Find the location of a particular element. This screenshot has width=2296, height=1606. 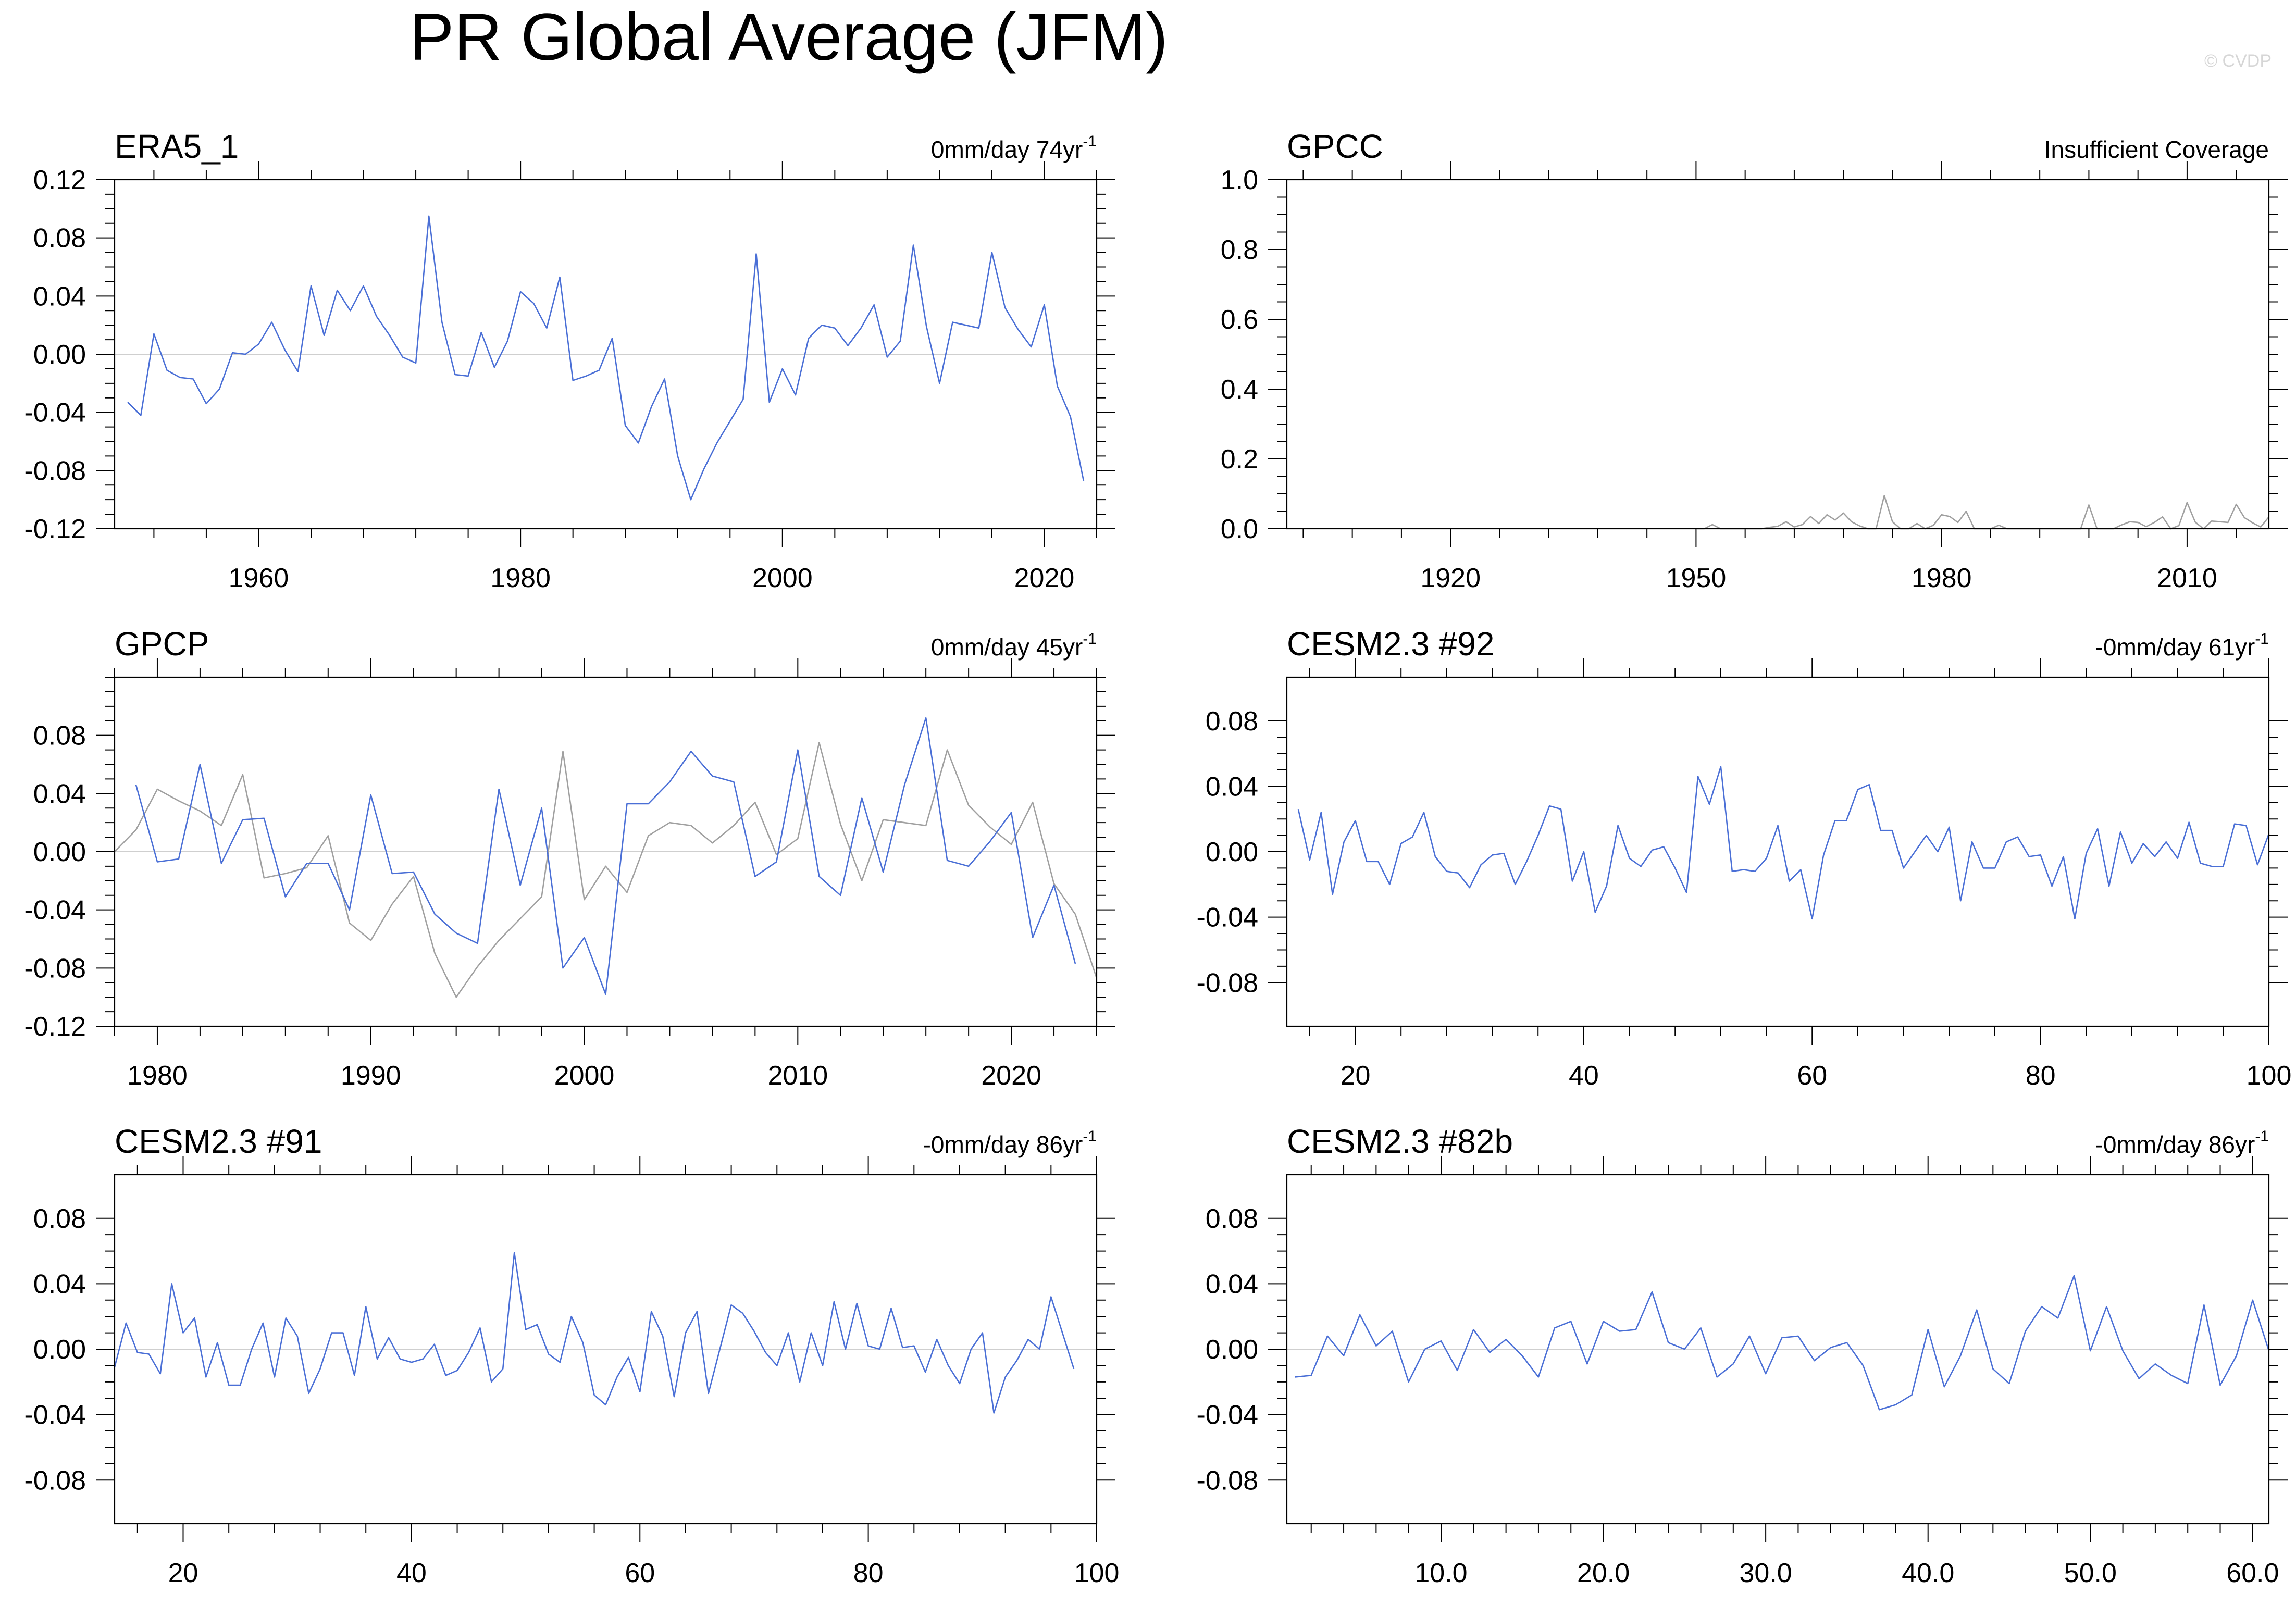

x-tick-label: 30.0 is located at coordinates (1766, 1573).